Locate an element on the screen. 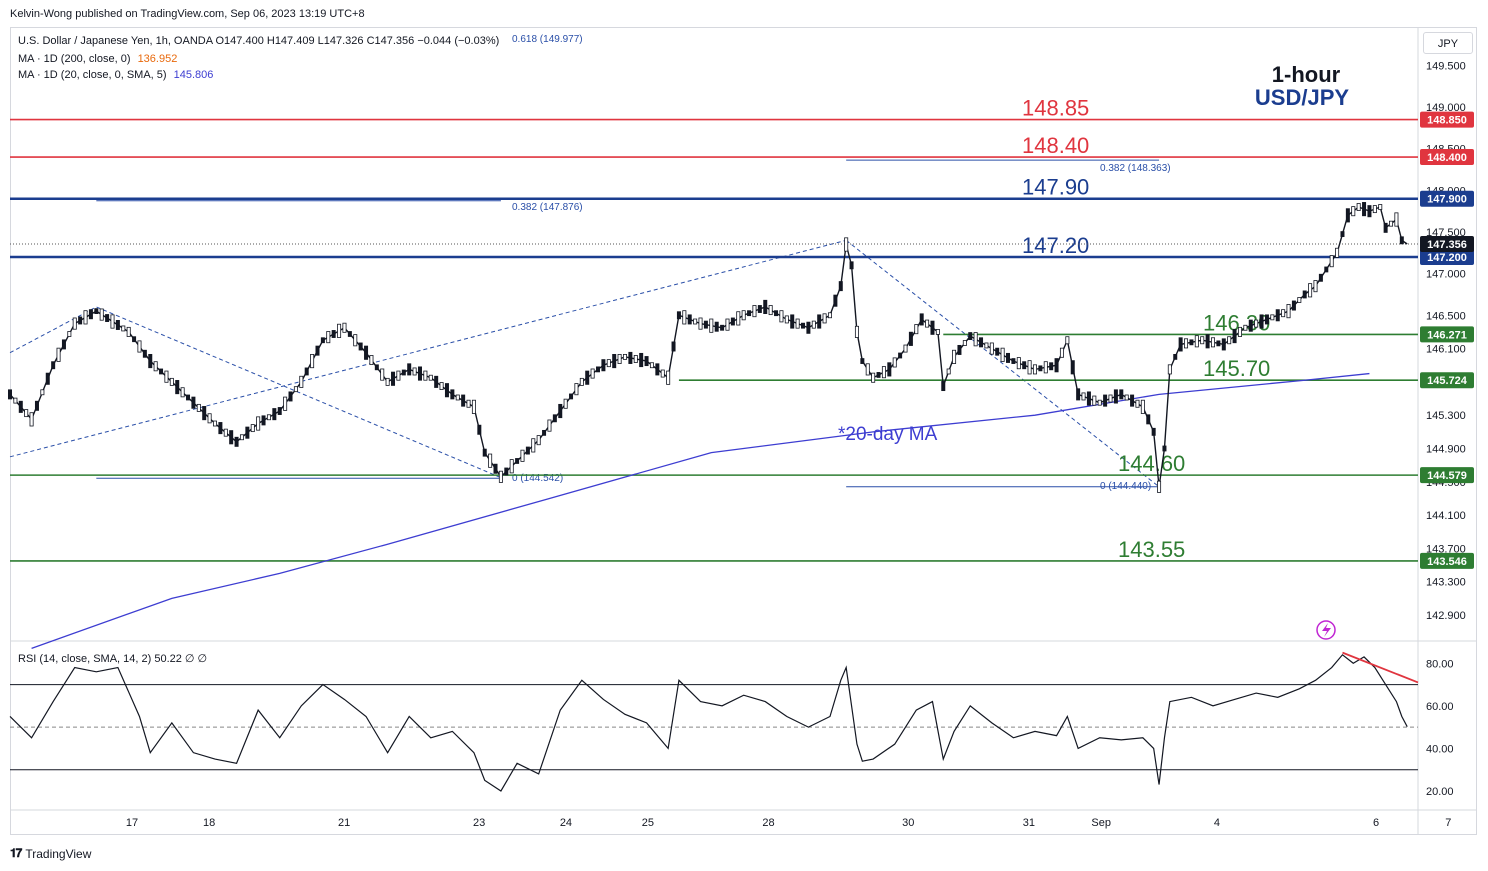 Image resolution: width=1488 pixels, height=871 pixels. x-tick-label: 31 is located at coordinates (1029, 823).